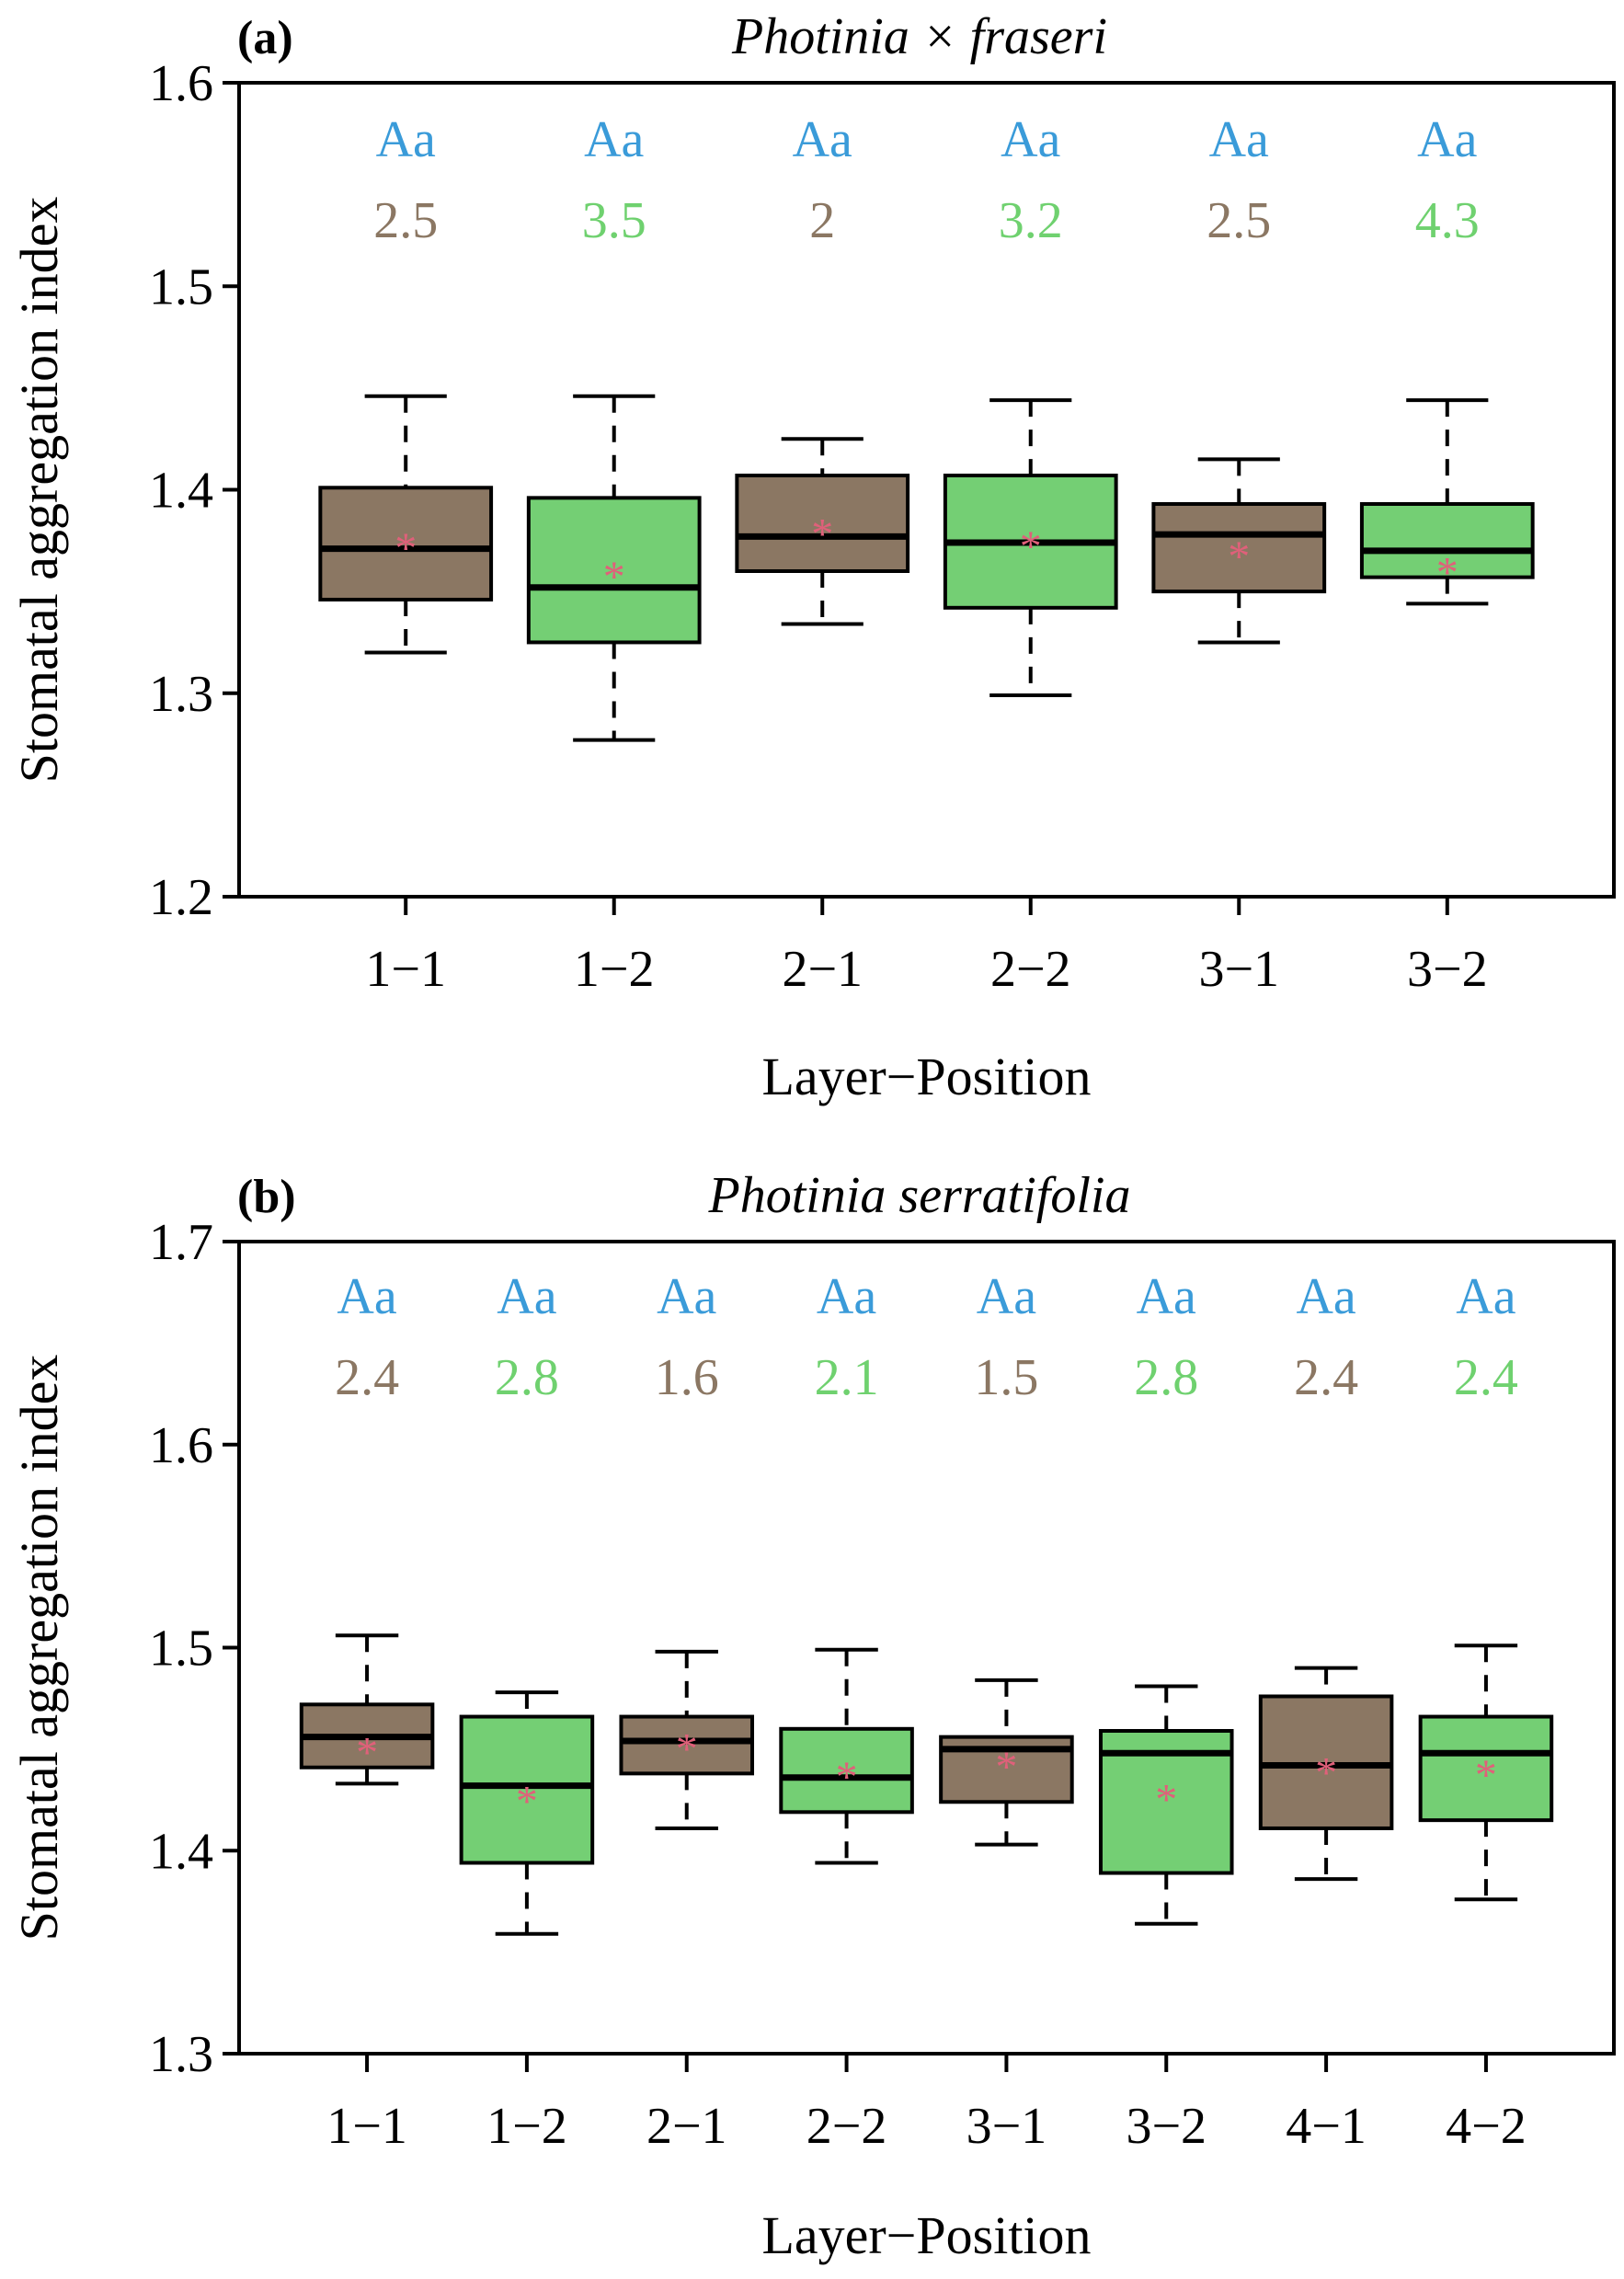 The height and width of the screenshot is (2279, 1624). What do you see at coordinates (1486, 2127) in the screenshot?
I see `x-tick-label: 4−2` at bounding box center [1486, 2127].